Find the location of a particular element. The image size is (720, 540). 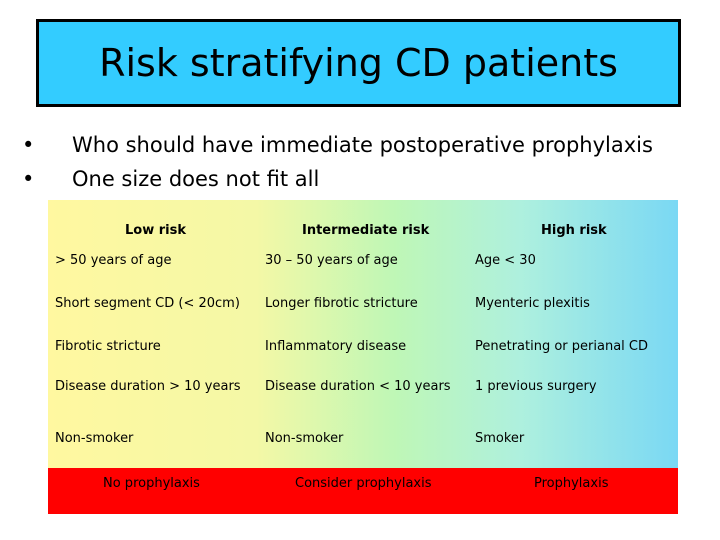

table-cell: Penetrating or perianal CD is located at coordinates (561, 346).